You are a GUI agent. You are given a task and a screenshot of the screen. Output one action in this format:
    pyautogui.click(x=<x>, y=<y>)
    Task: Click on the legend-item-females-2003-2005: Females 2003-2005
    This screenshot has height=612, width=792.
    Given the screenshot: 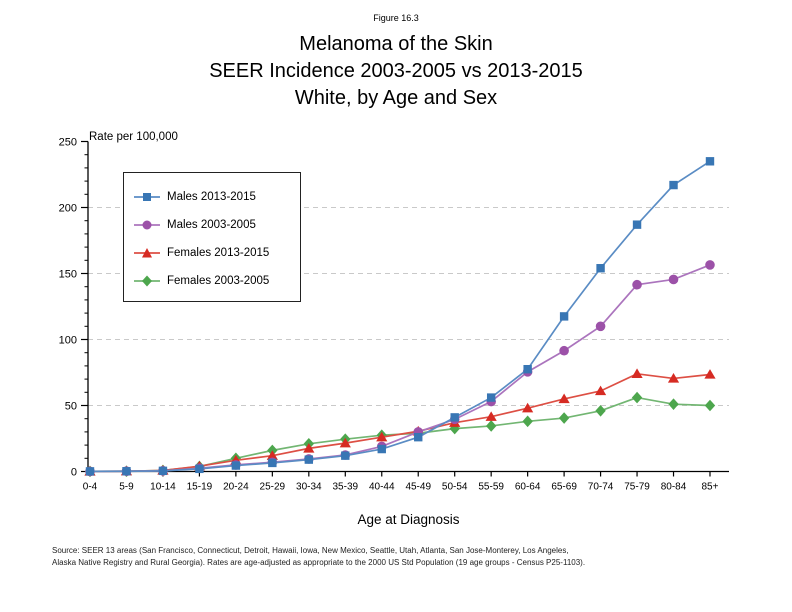 What is the action you would take?
    pyautogui.click(x=217, y=281)
    